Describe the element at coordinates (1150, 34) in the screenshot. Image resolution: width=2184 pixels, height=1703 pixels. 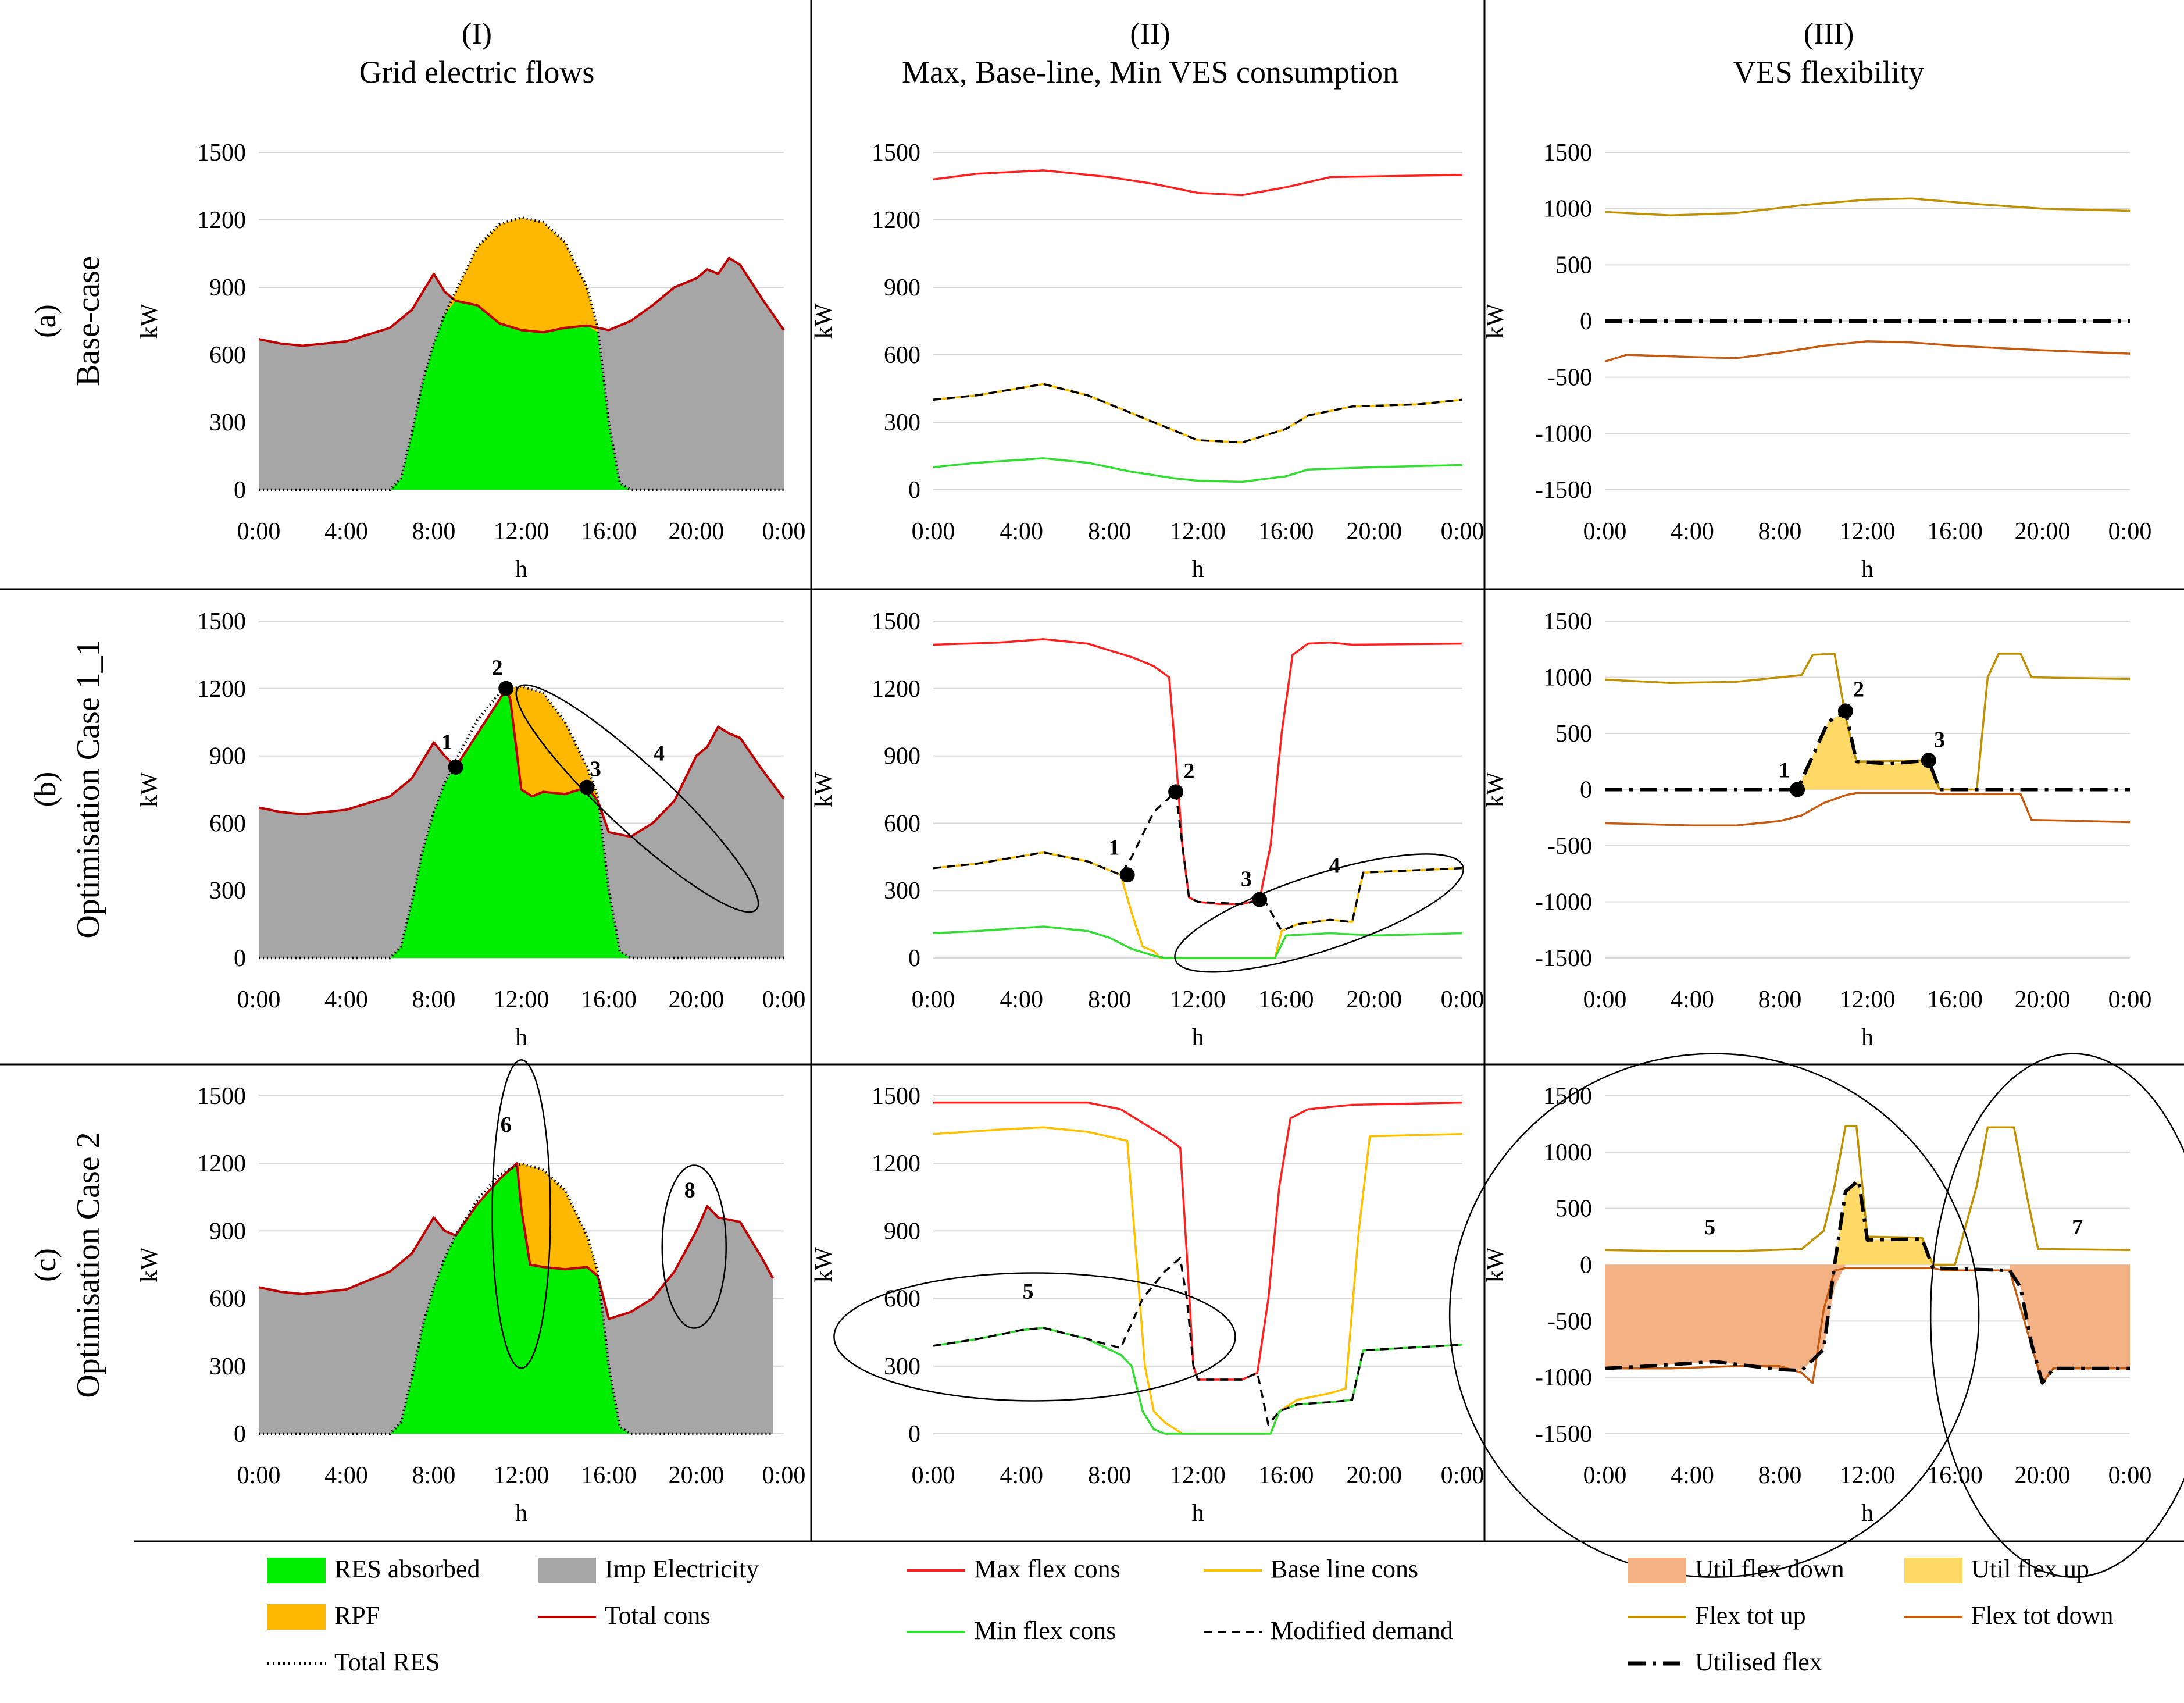
I see `column-numeral: (II)` at that location.